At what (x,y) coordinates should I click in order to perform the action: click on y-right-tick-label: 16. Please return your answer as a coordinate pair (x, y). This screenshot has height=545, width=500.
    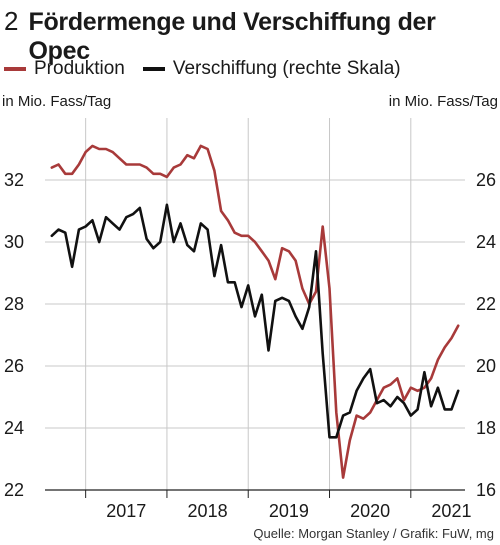
    Looking at the image, I should click on (486, 490).